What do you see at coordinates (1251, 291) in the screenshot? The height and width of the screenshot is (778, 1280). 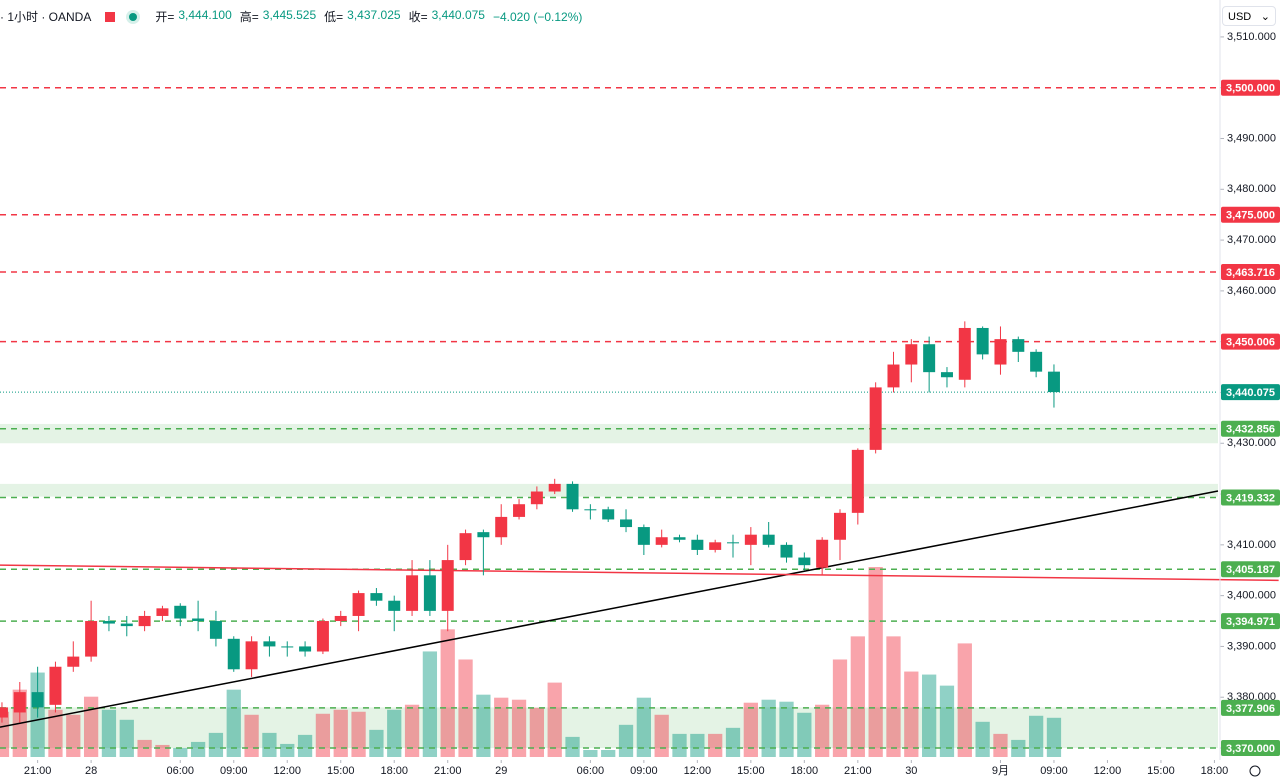 I see `y-tick-label: 3,460.000` at bounding box center [1251, 291].